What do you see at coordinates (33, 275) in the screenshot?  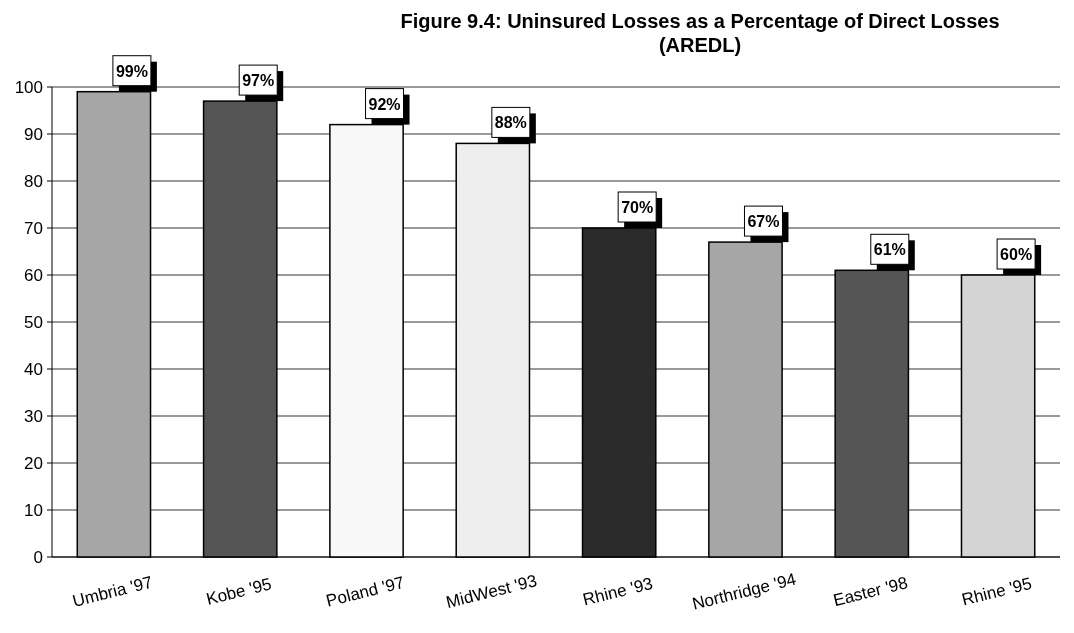 I see `y-tick-label: 60` at bounding box center [33, 275].